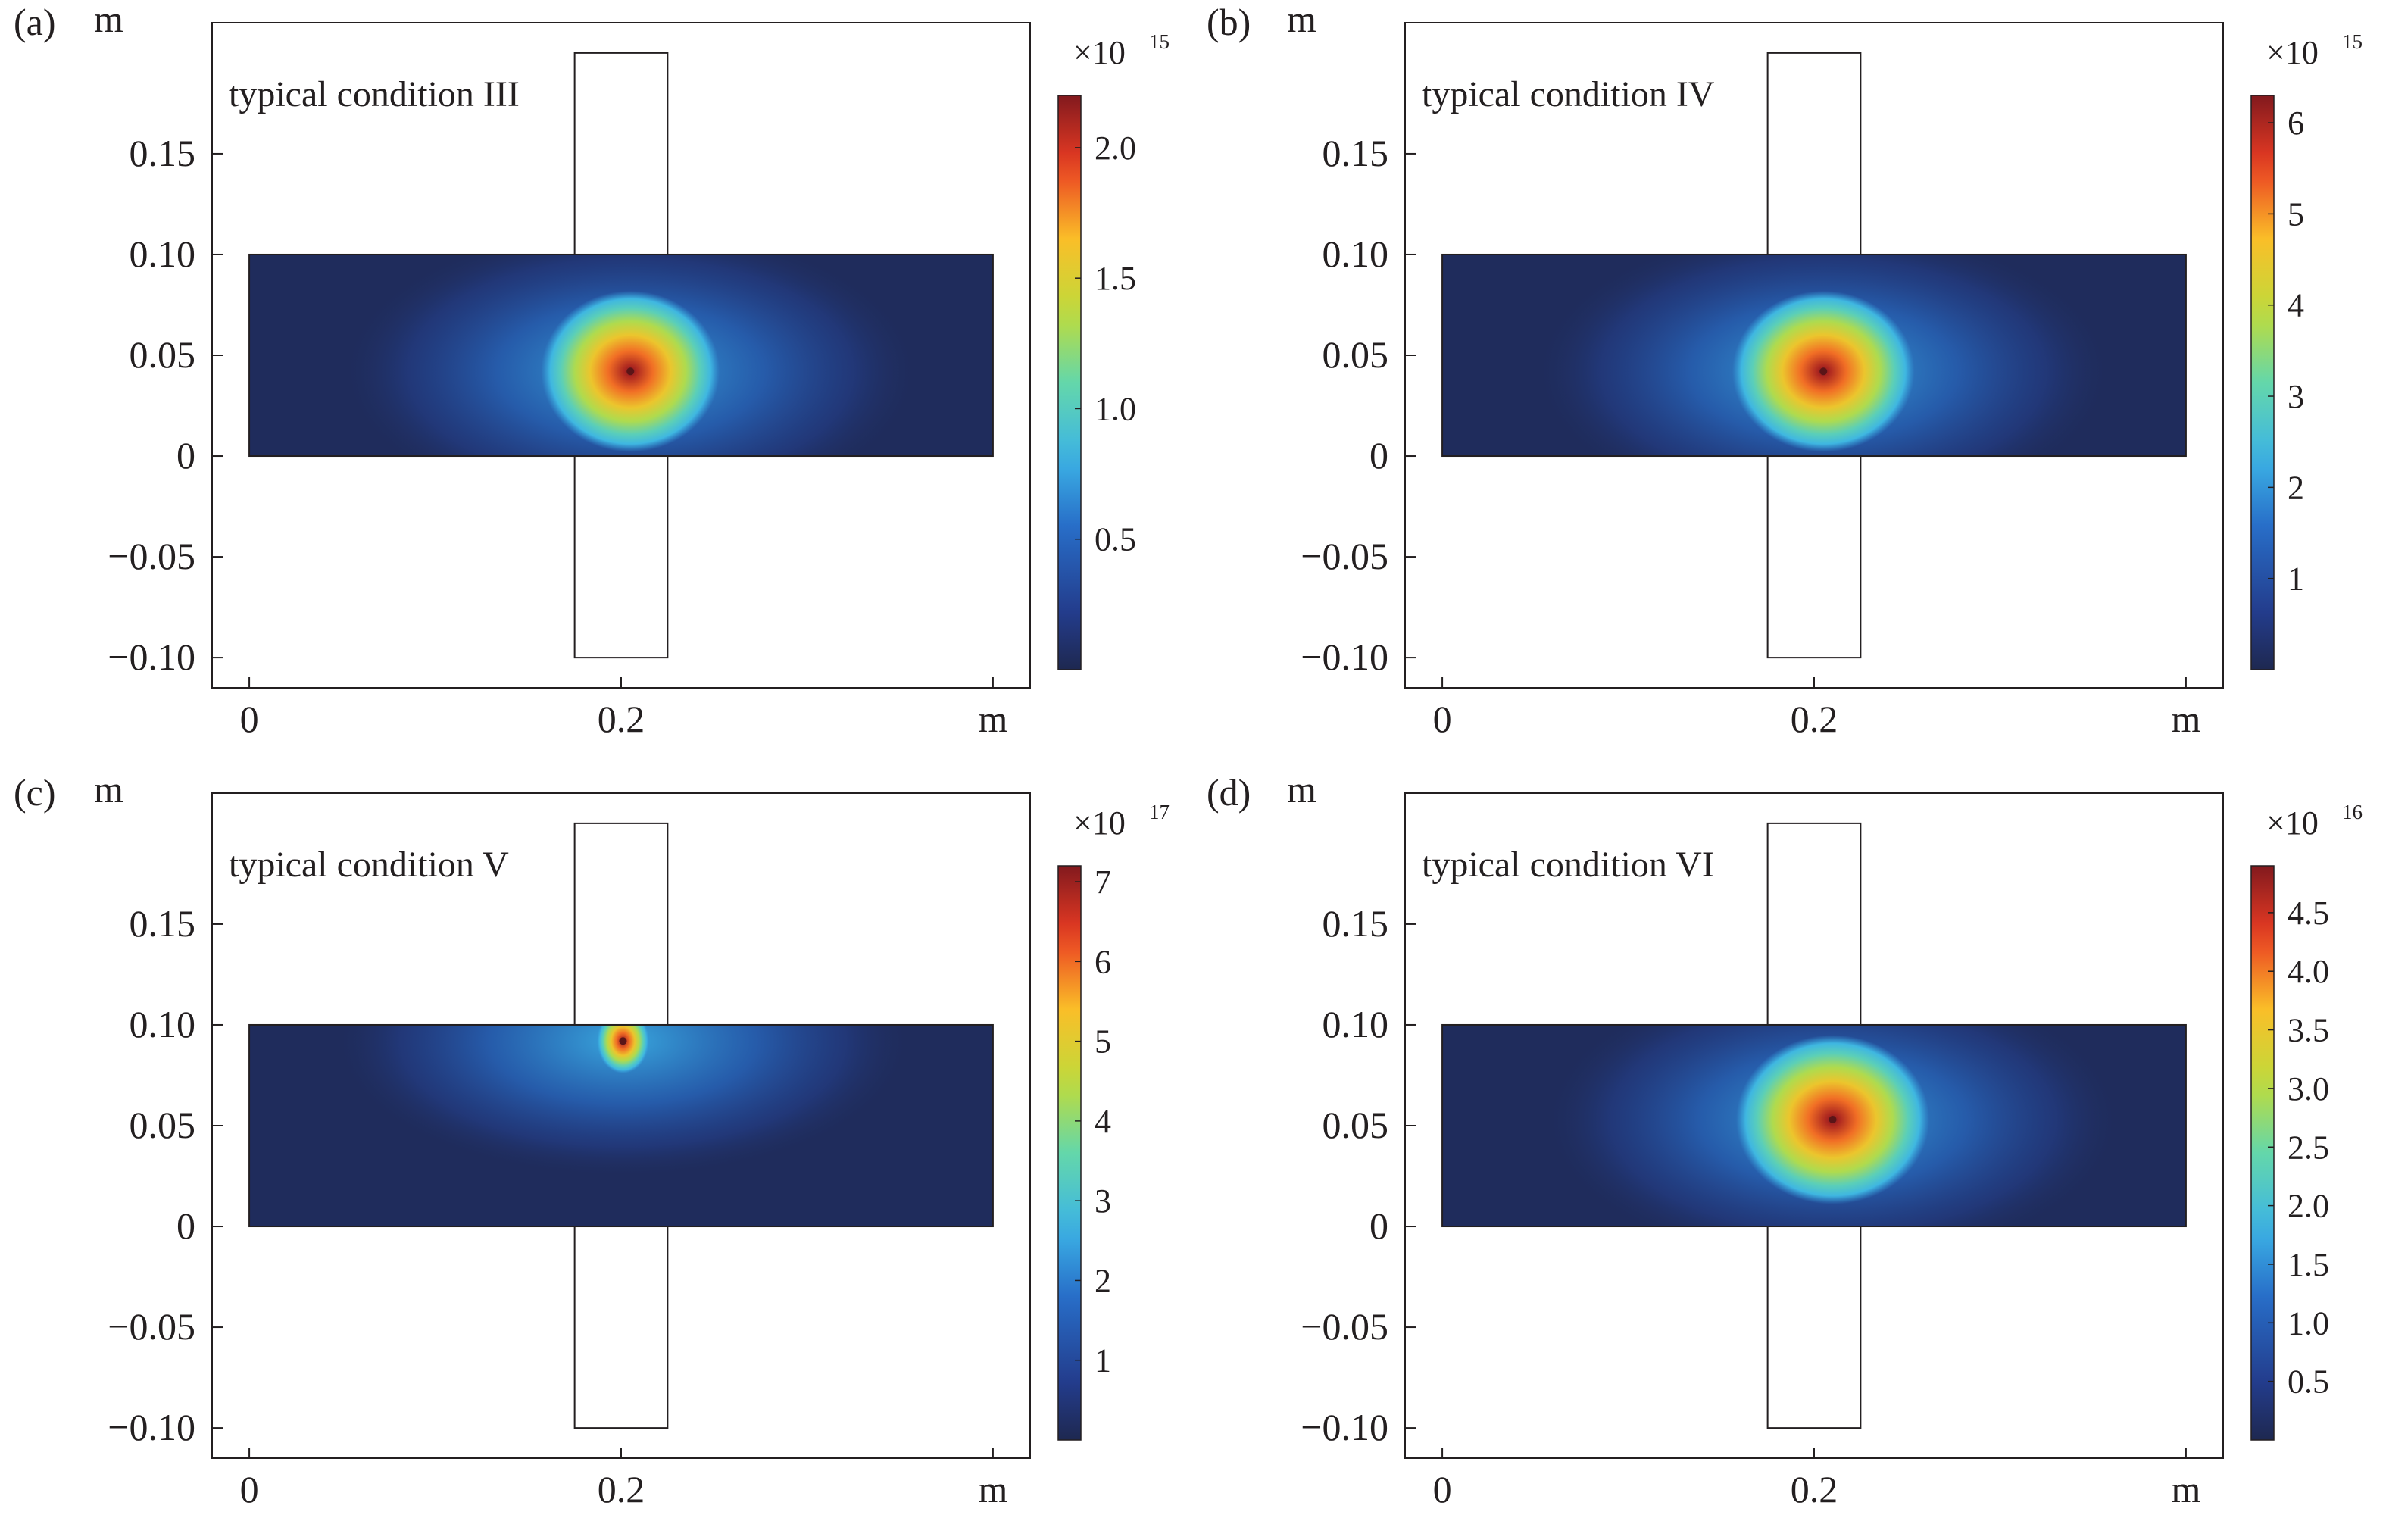  What do you see at coordinates (2308, 1030) in the screenshot?
I see `colorbar-tick-label: 3.5` at bounding box center [2308, 1030].